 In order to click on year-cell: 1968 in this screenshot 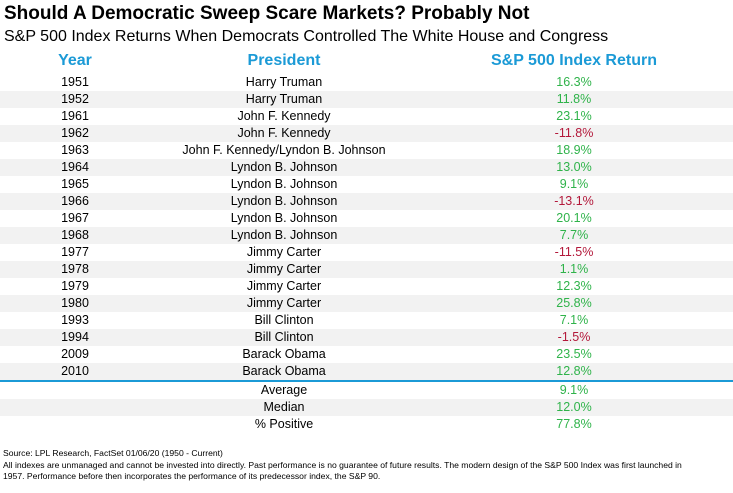, I will do `click(75, 235)`.